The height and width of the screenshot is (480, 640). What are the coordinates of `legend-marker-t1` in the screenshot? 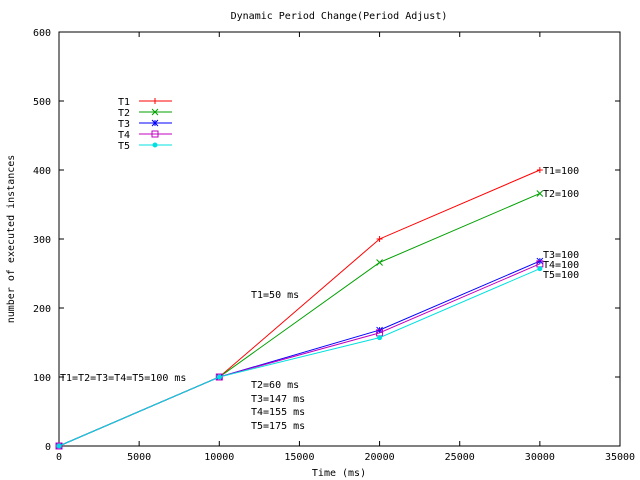 It's located at (155, 101).